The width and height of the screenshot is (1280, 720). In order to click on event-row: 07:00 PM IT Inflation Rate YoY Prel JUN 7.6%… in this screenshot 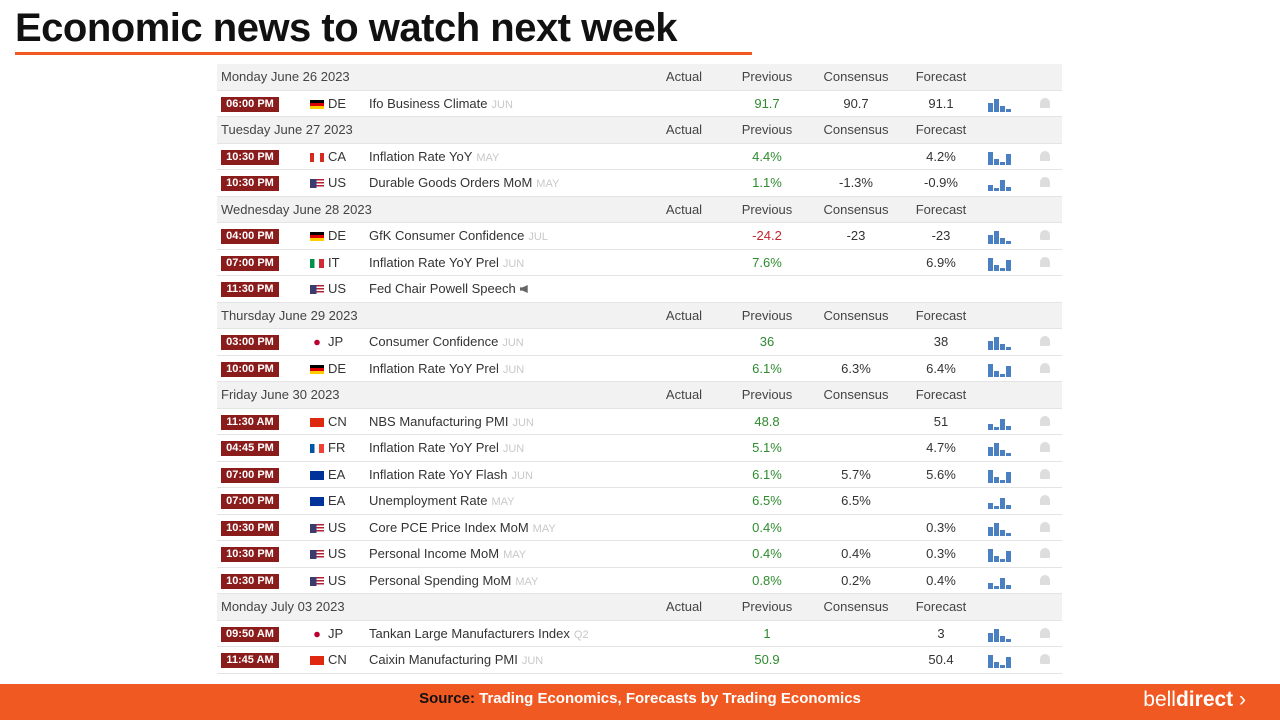, I will do `click(639, 263)`.